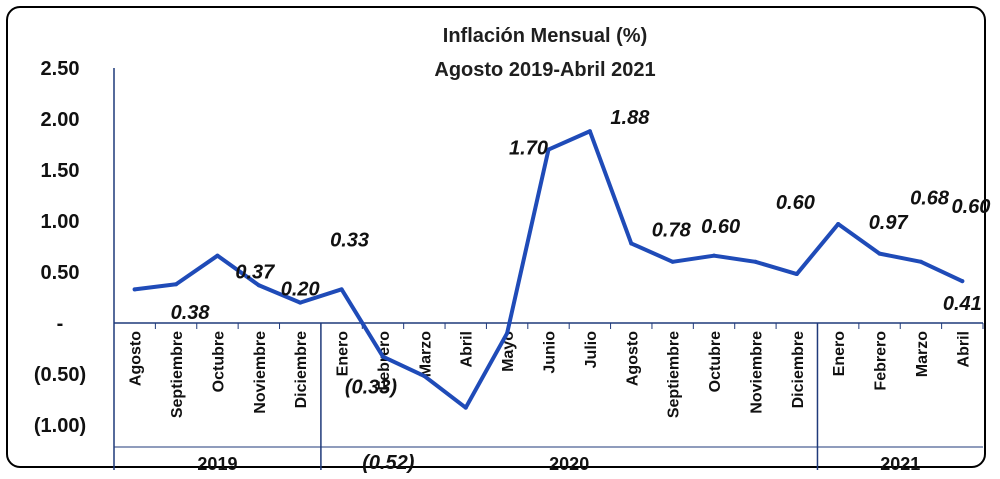 This screenshot has height=479, width=1000. Describe the element at coordinates (545, 36) in the screenshot. I see `chart-title: Inflación Mensual (%)` at that location.